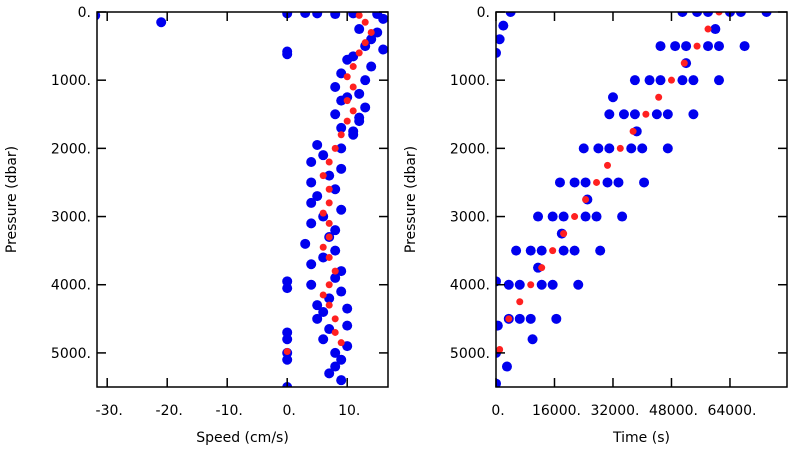  Describe the element at coordinates (411, 199) in the screenshot. I see `y-axis-label: Pressure (dbar)` at that location.